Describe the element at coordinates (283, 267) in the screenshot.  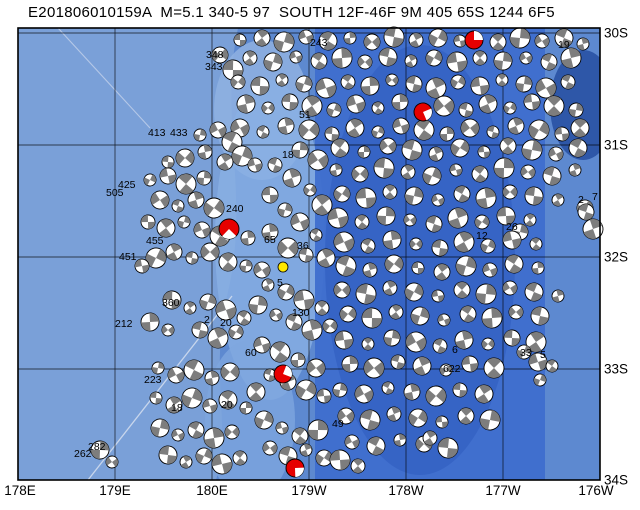
I see `event-marker-yellow` at that location.